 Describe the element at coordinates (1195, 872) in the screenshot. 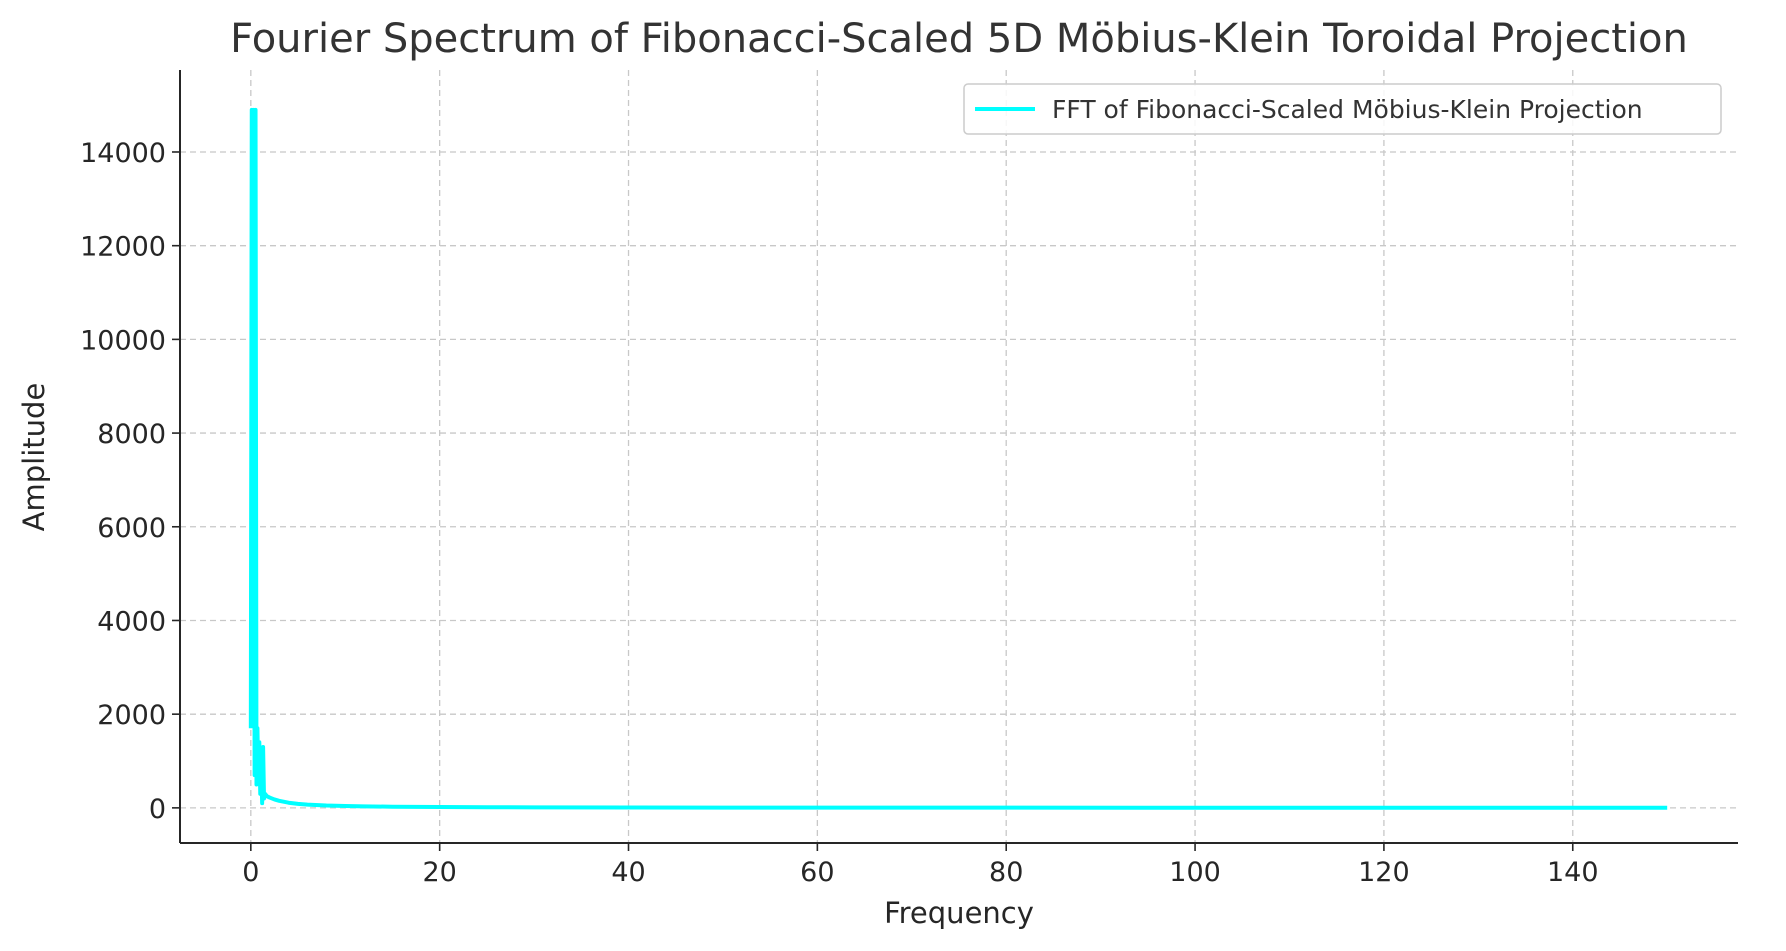

I see `x-tick-label: 100` at that location.